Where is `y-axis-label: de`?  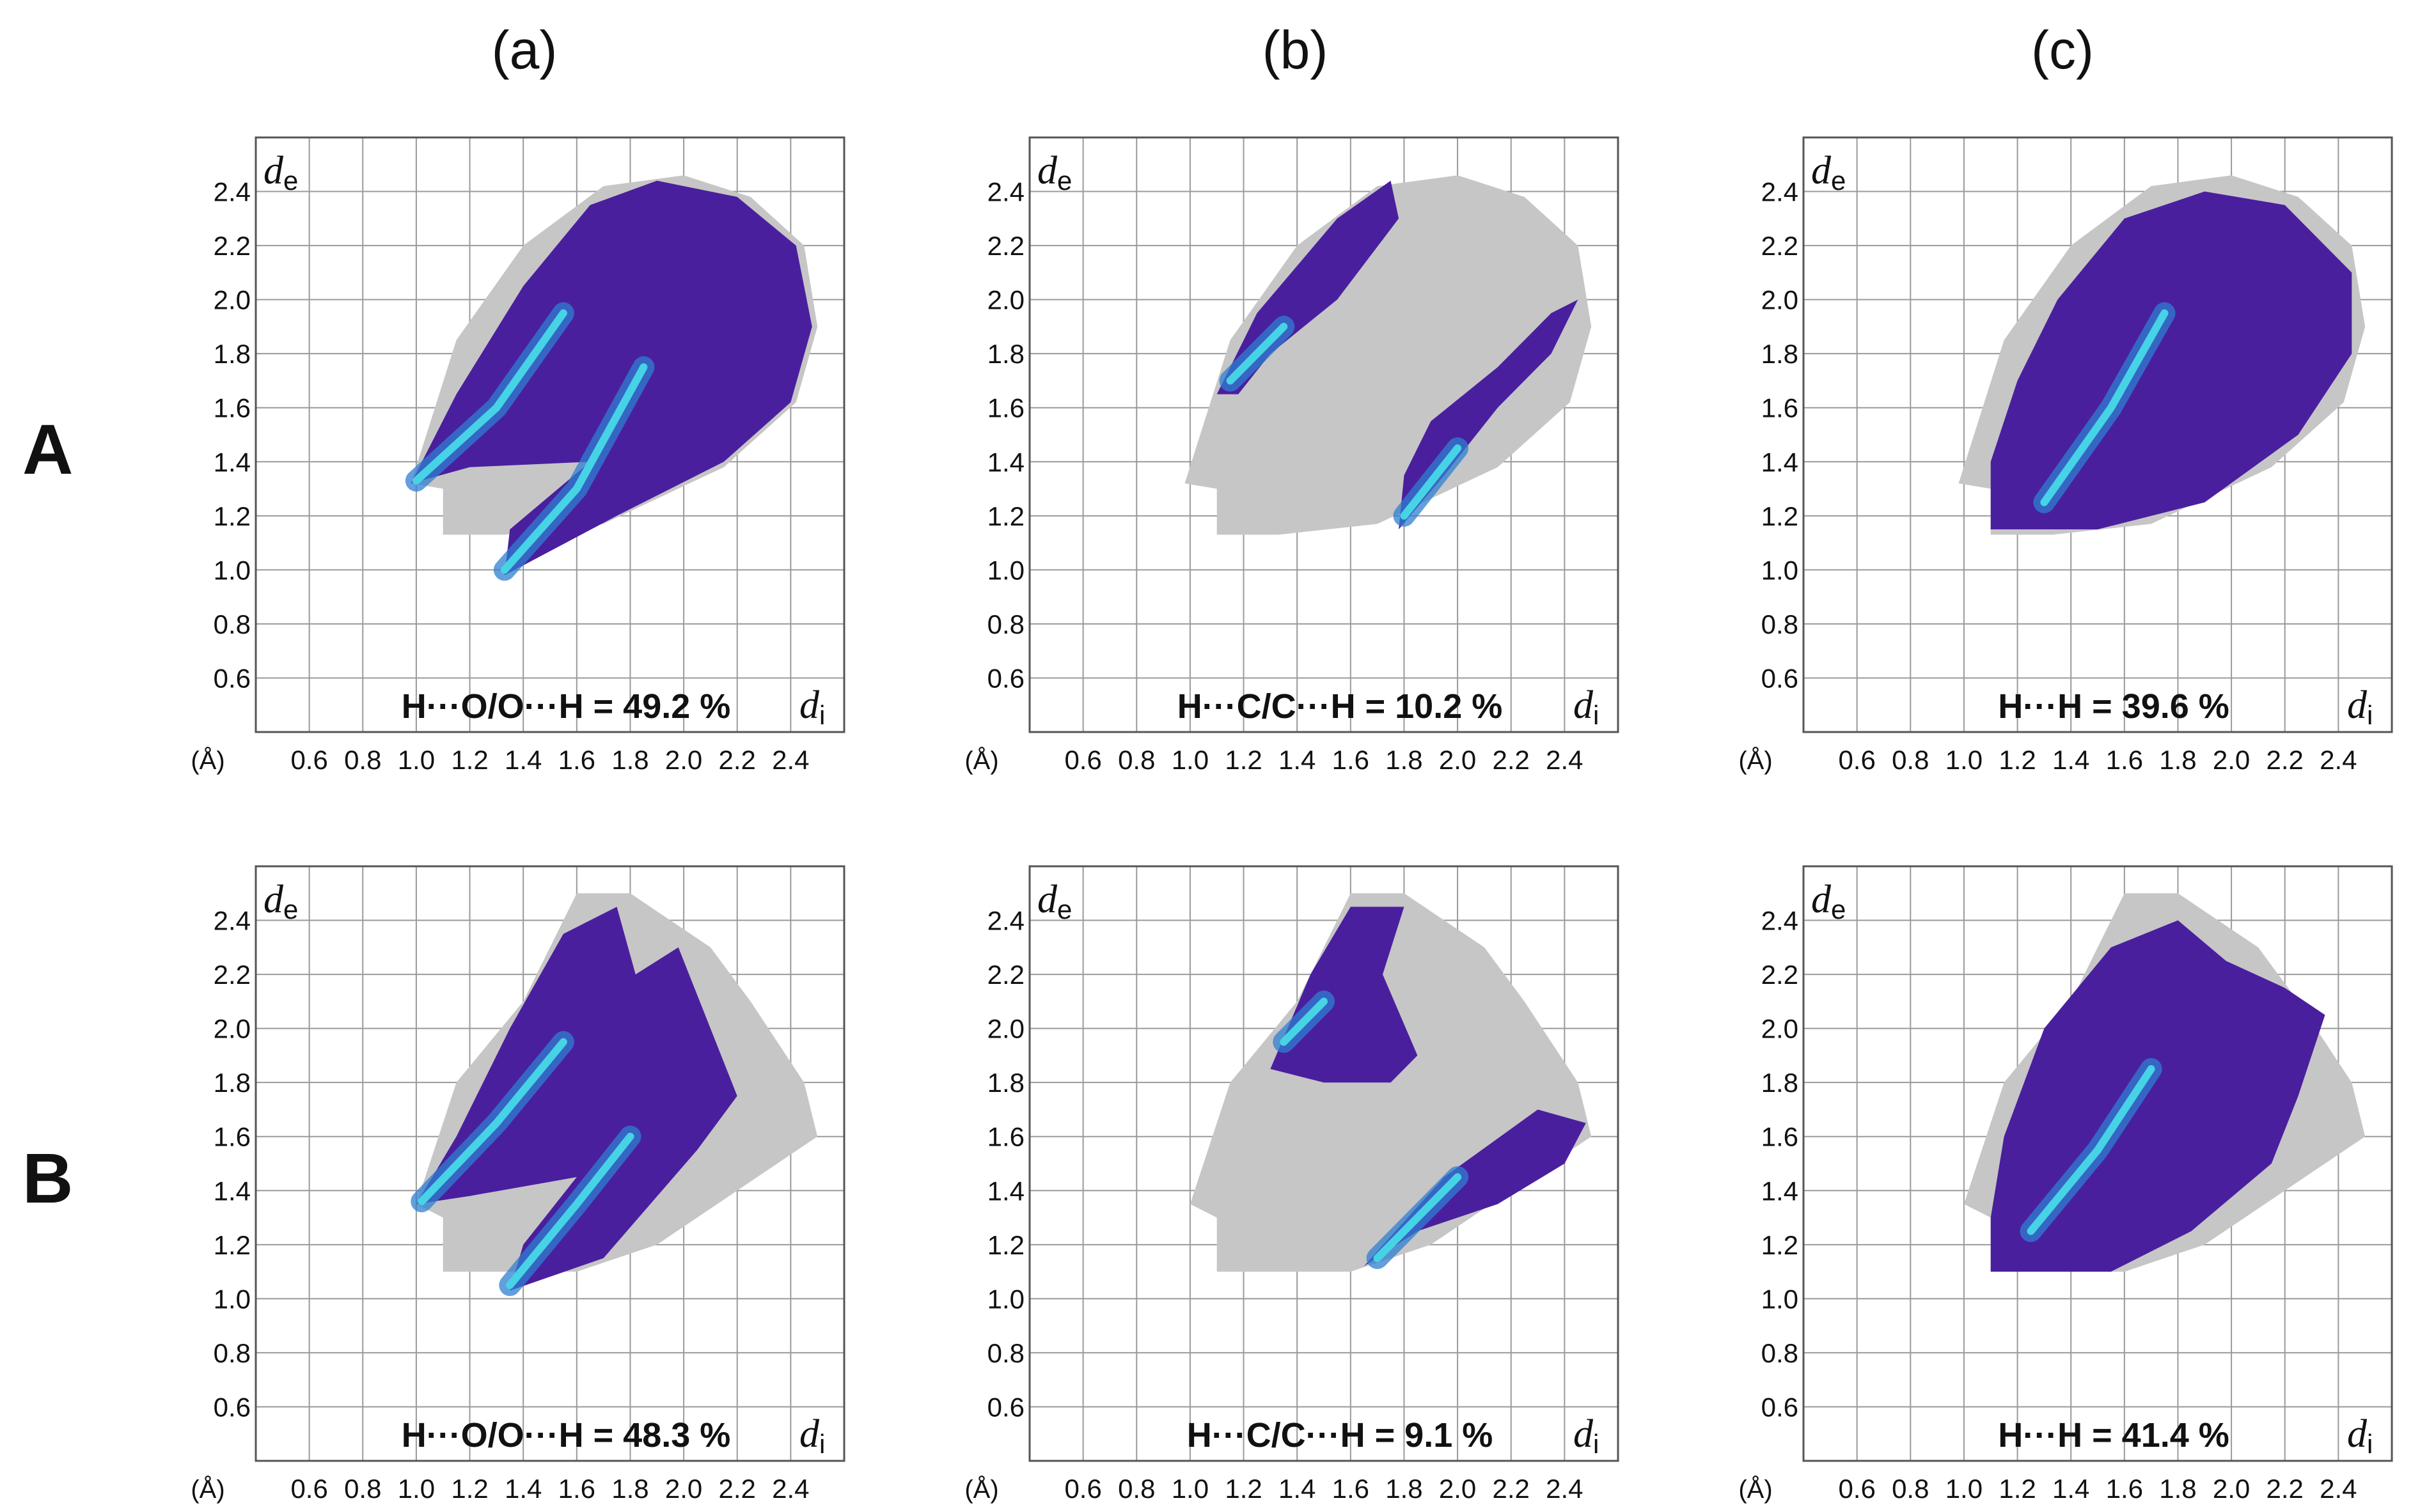 y-axis-label: de is located at coordinates (1055, 172).